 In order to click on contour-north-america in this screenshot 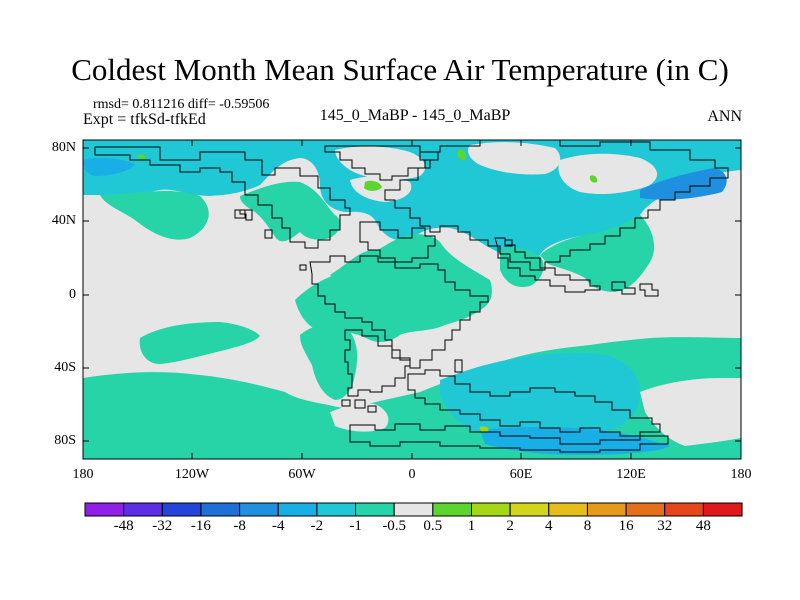, I will do `click(290, 211)`.